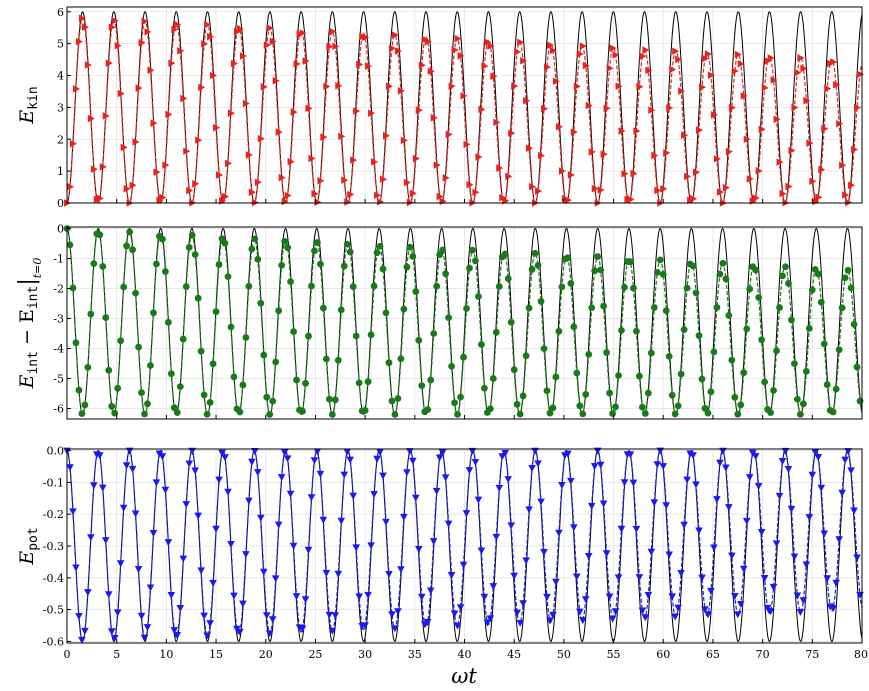  What do you see at coordinates (812, 654) in the screenshot?
I see `x-tick-label: 75` at bounding box center [812, 654].